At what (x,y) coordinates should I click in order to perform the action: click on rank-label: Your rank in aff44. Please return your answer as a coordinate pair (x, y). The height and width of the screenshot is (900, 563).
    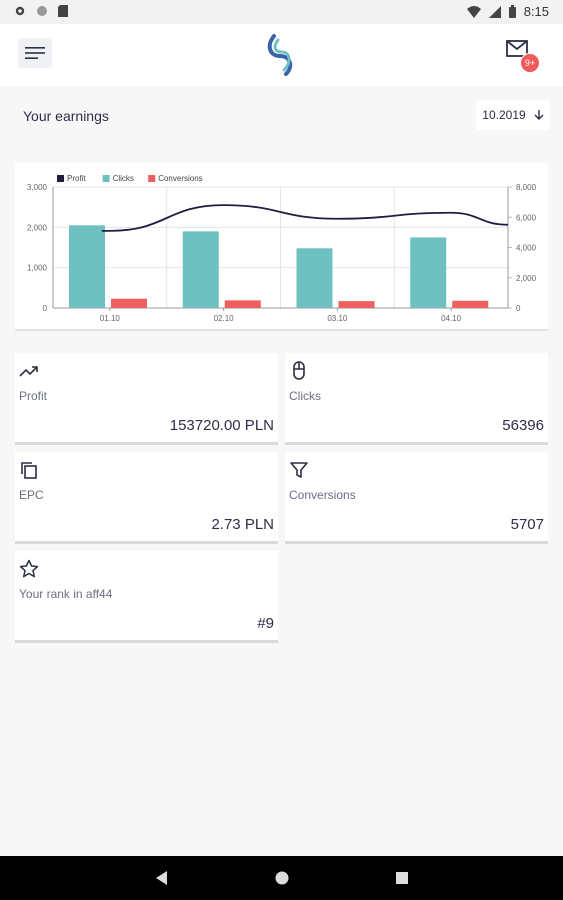
    Looking at the image, I should click on (66, 594).